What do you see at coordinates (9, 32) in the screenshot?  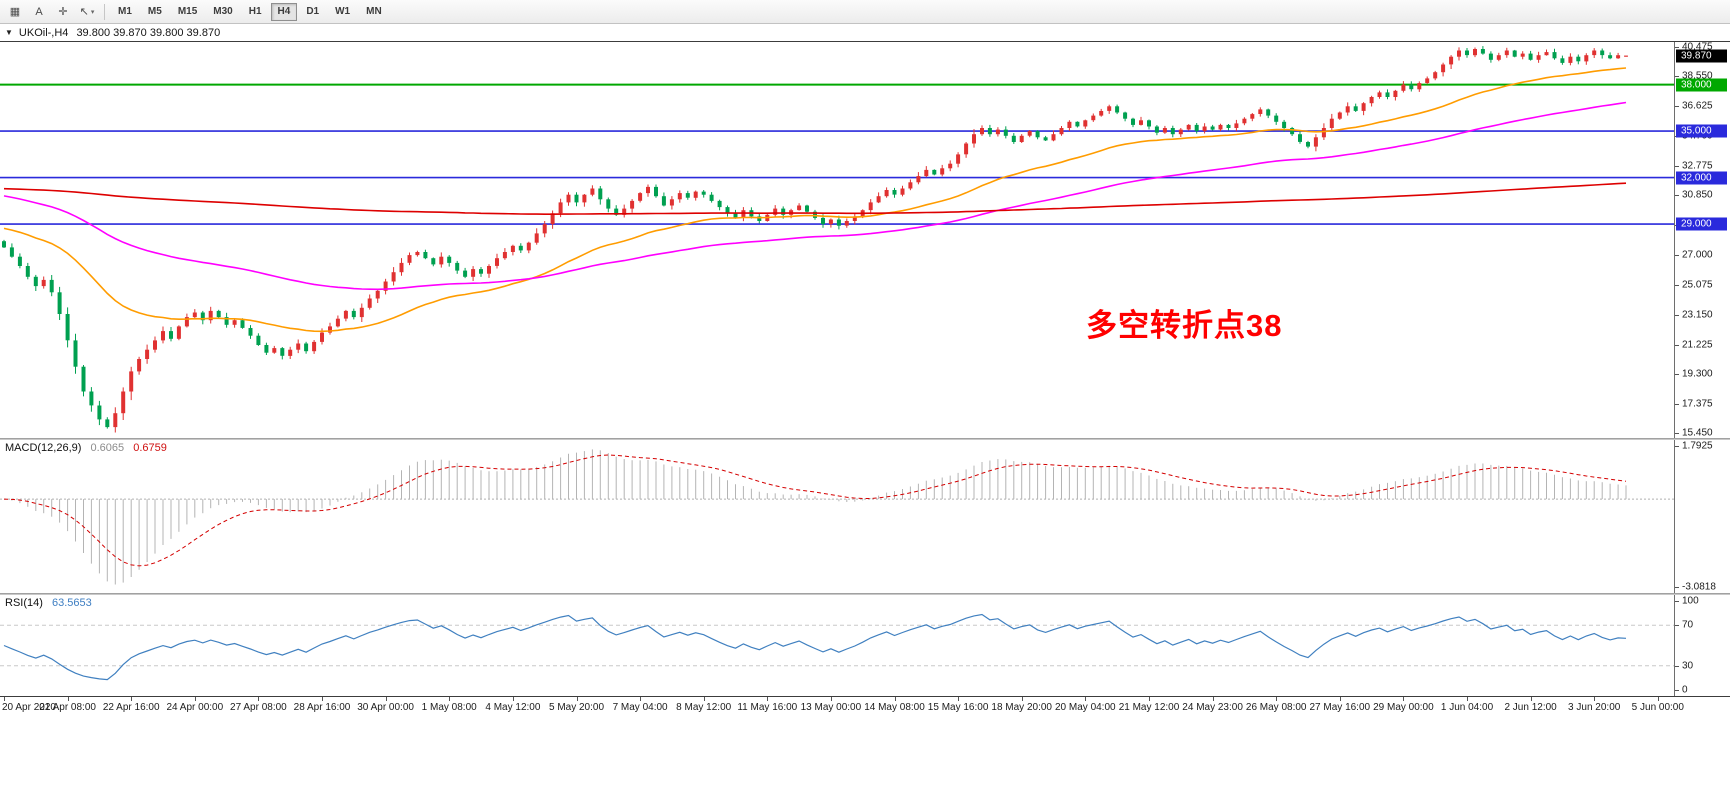 I see `chart-menu-triangle-icon: ▼` at bounding box center [9, 32].